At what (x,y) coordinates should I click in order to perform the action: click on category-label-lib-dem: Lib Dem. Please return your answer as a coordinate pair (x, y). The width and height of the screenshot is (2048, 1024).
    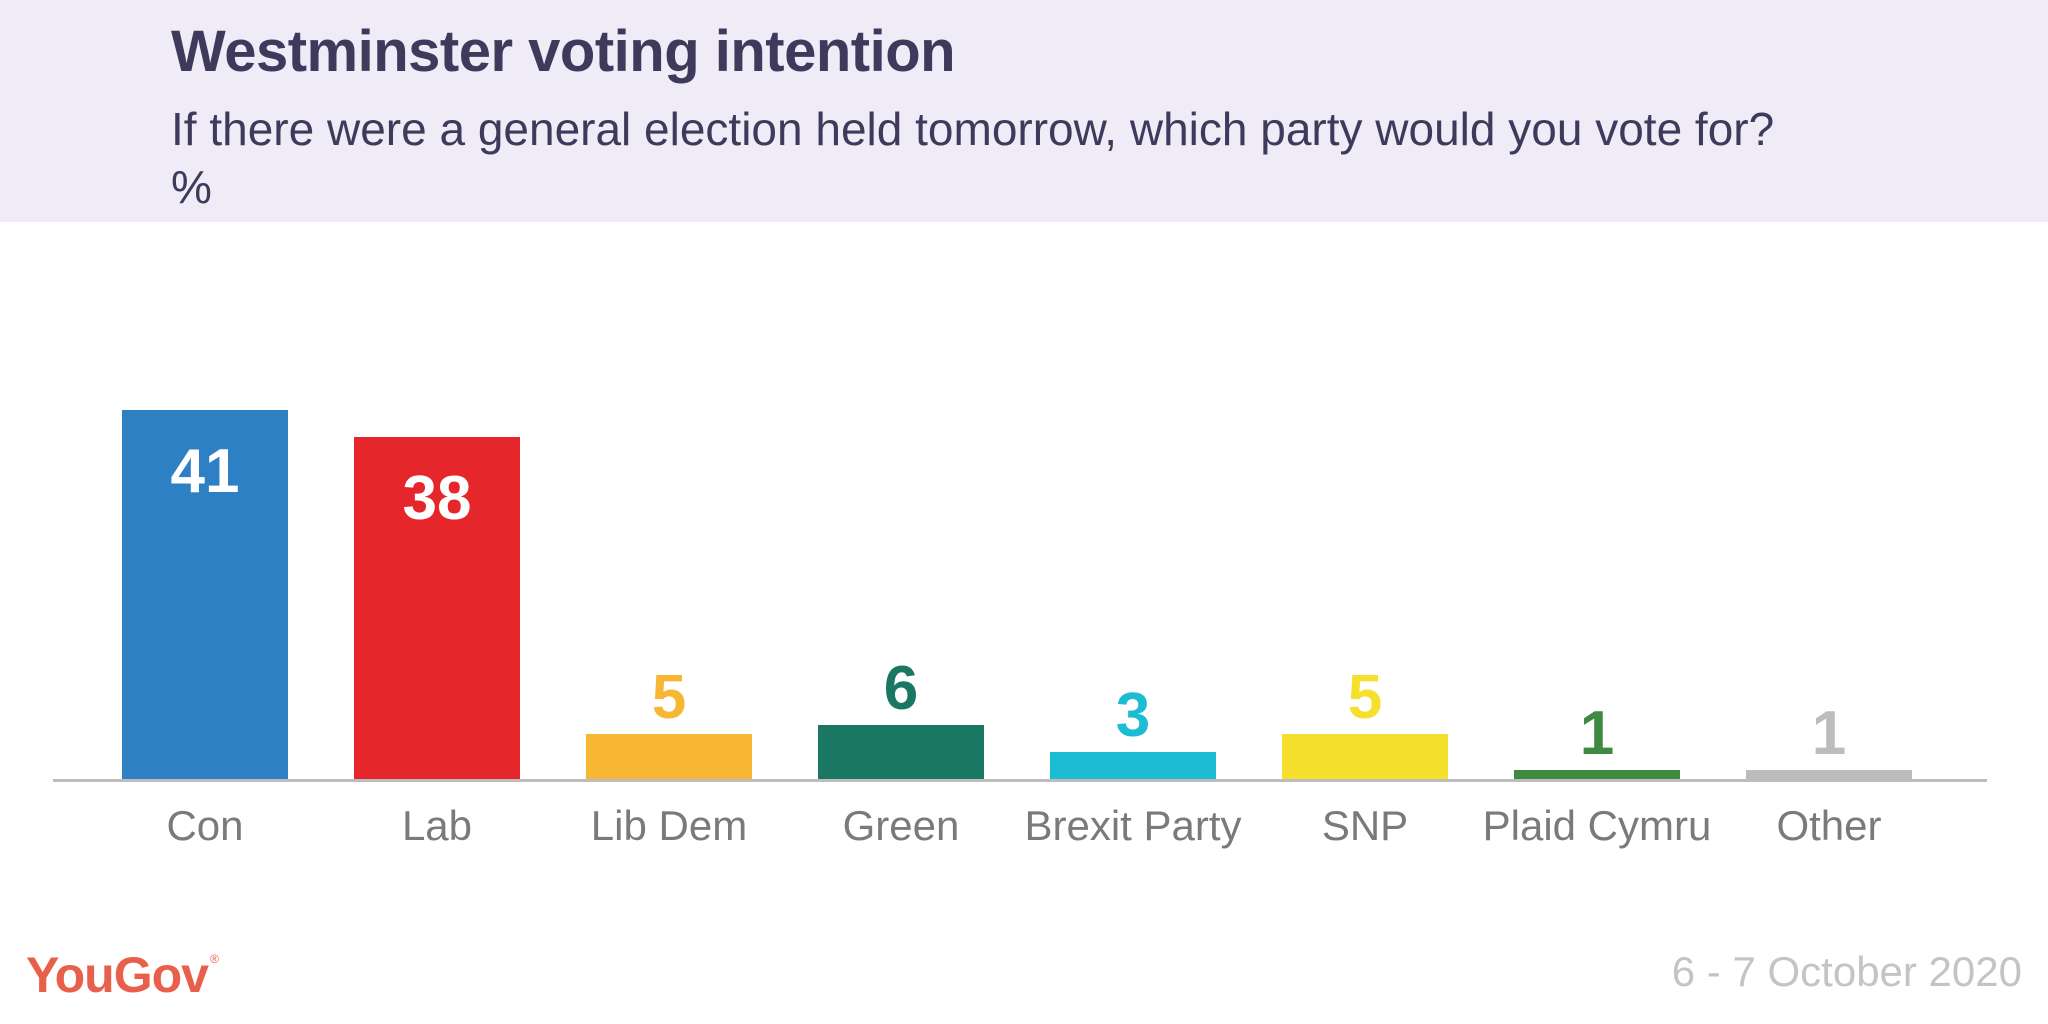
    Looking at the image, I should click on (669, 825).